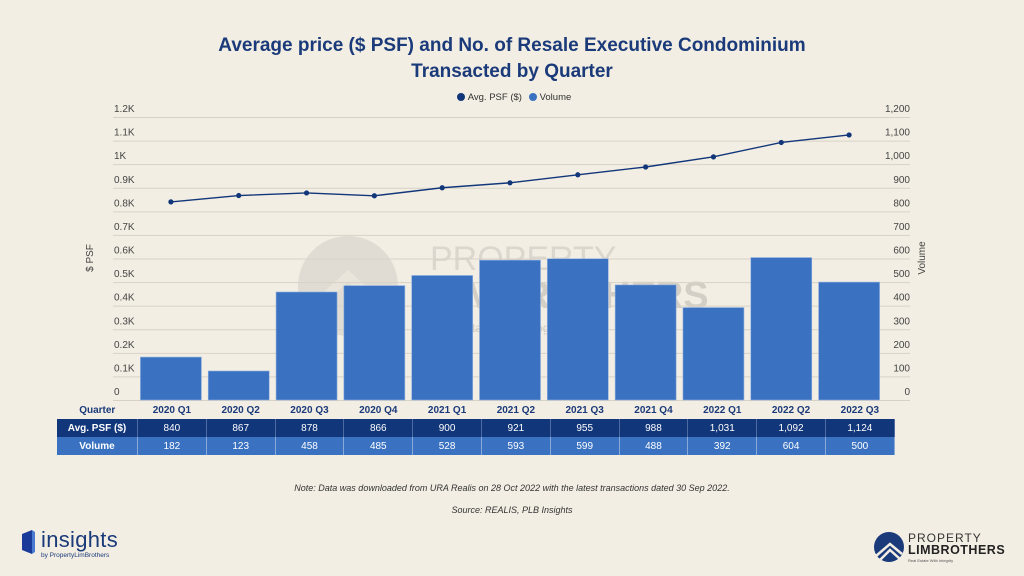 Image resolution: width=1024 pixels, height=576 pixels. What do you see at coordinates (241, 446) in the screenshot?
I see `table-volume-cell: 123` at bounding box center [241, 446].